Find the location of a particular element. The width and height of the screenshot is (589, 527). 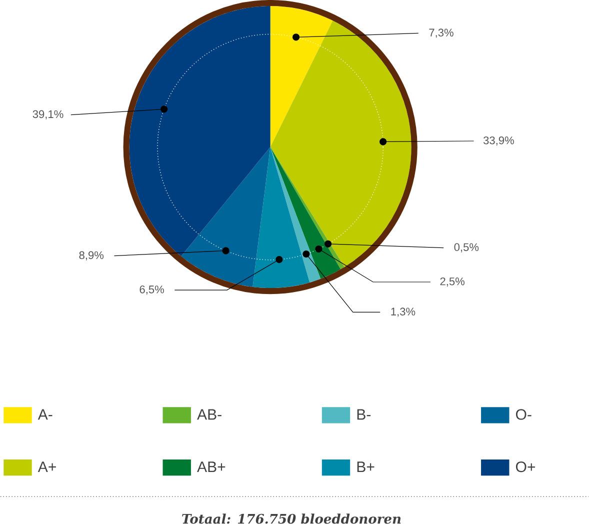

data-label: 33,9% is located at coordinates (498, 141).